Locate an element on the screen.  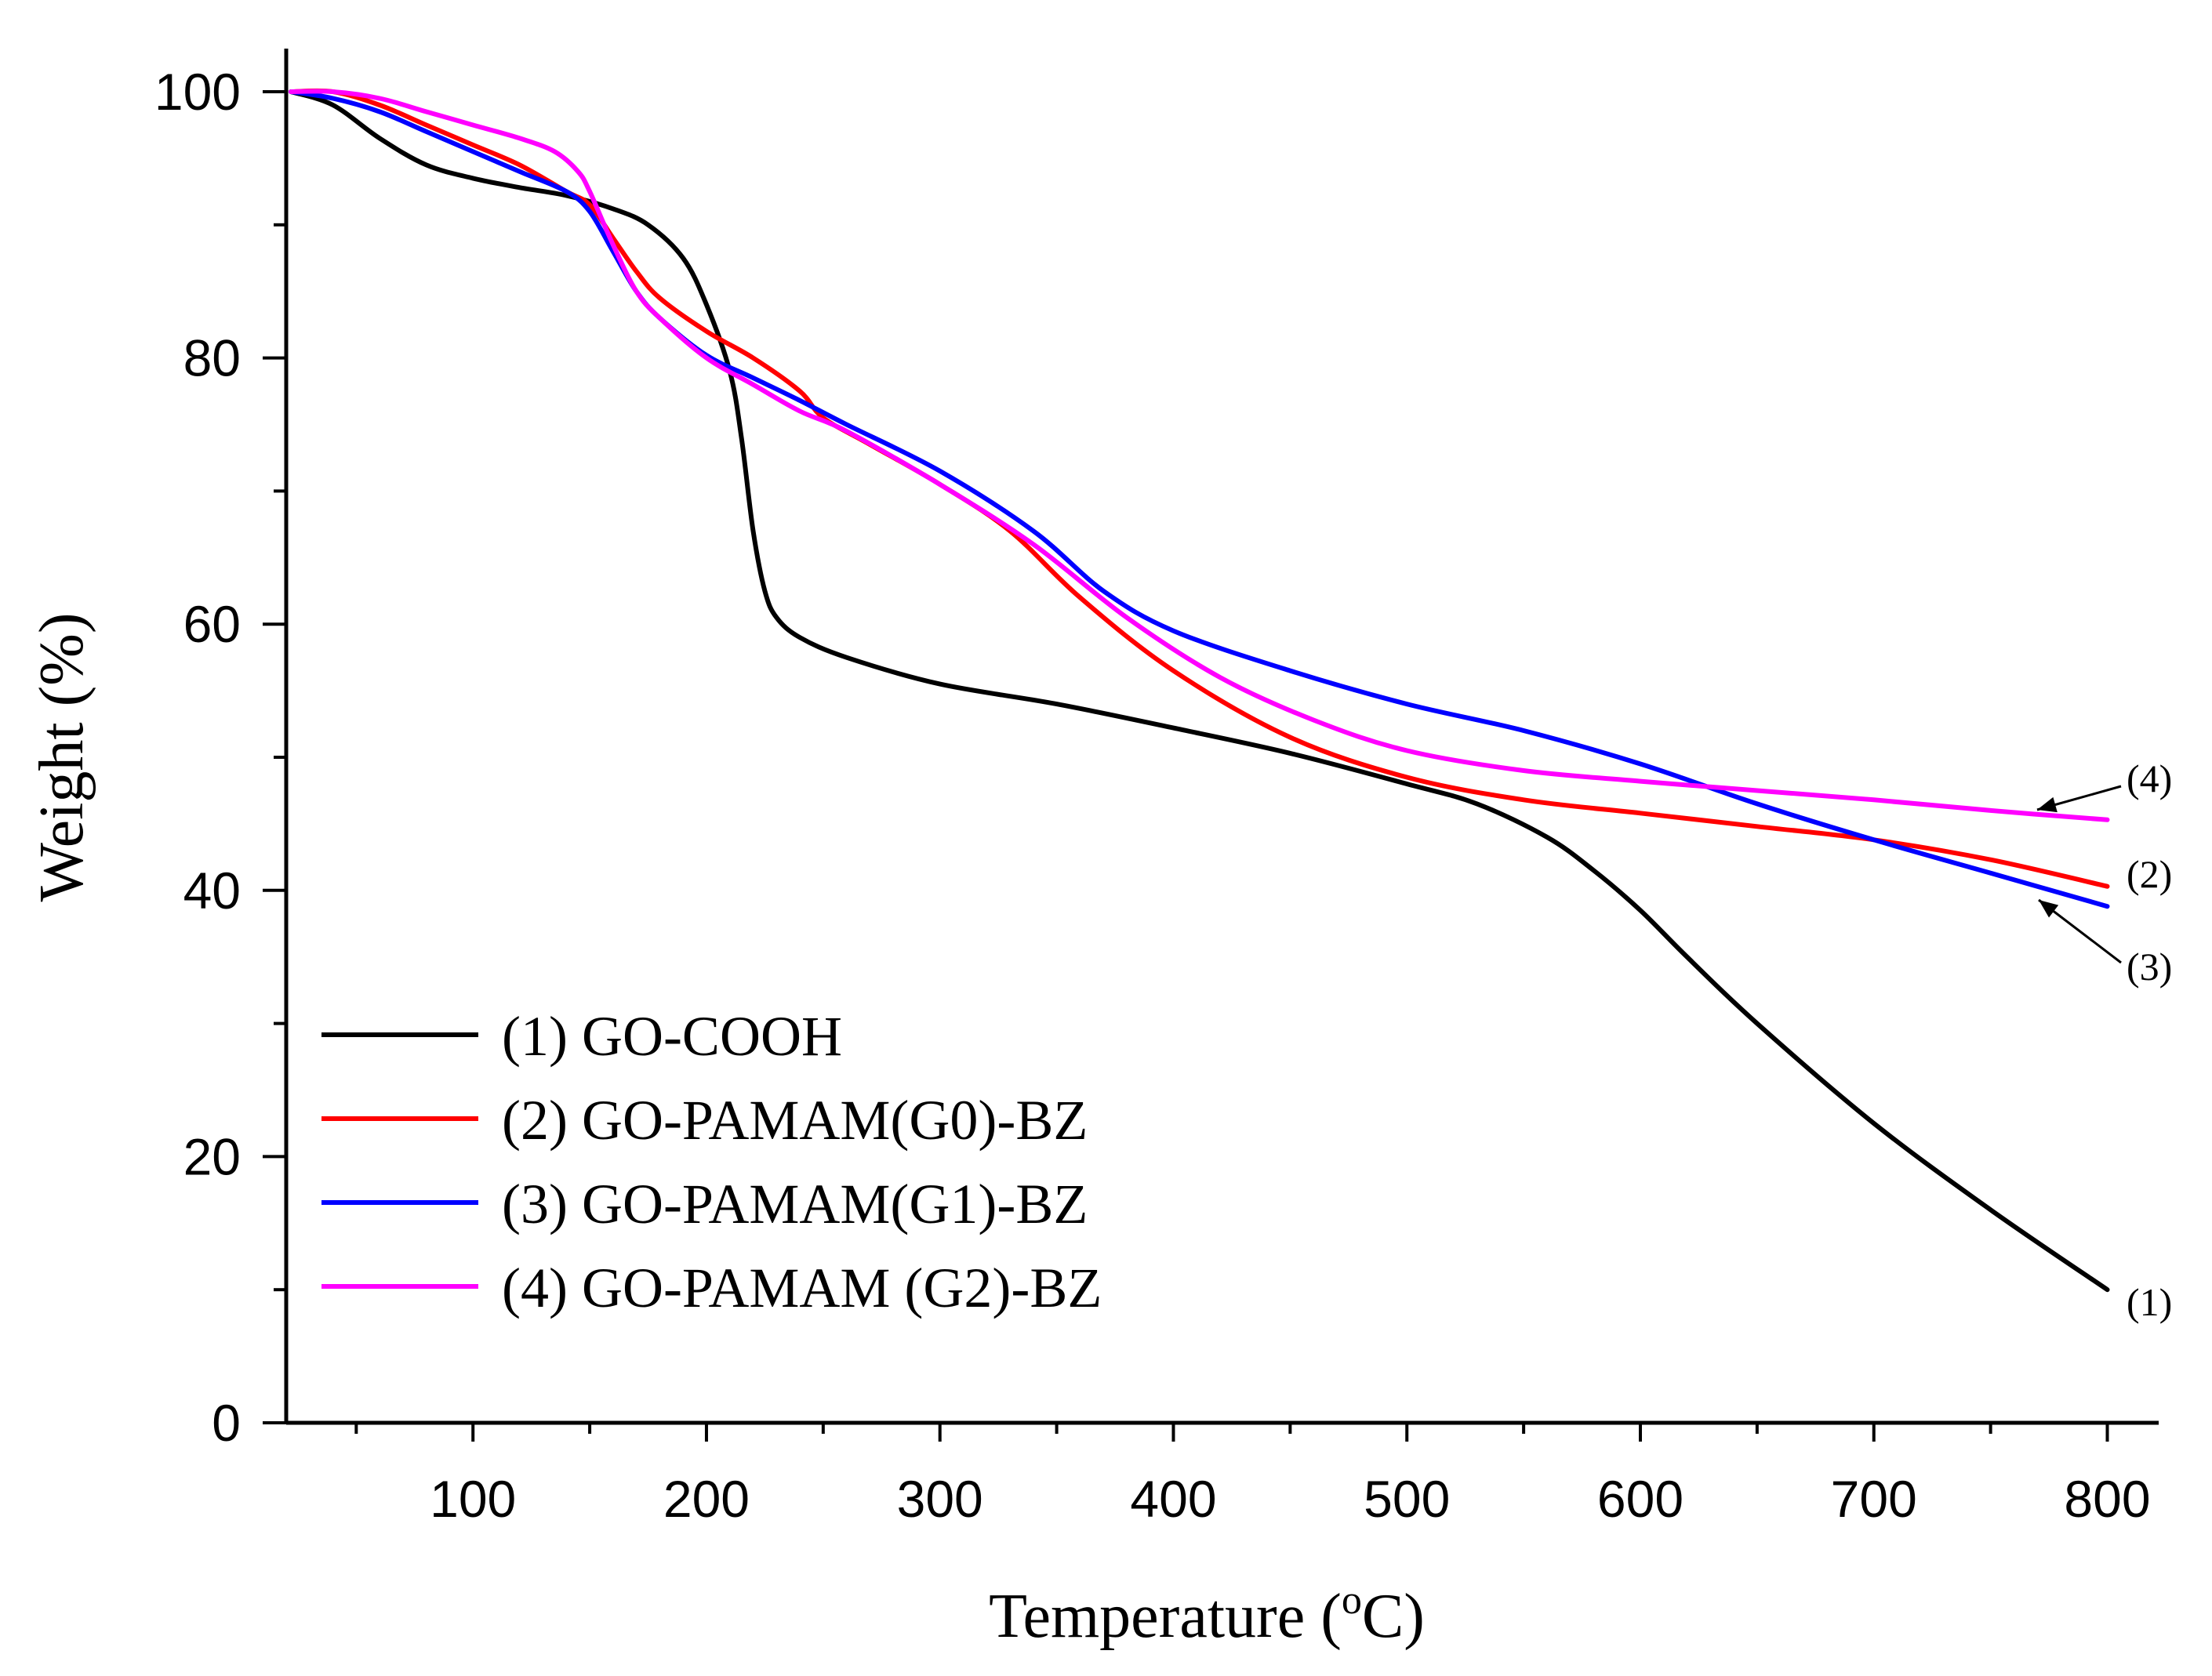
end-label-go-pamam-g1-bz: (3) is located at coordinates (2149, 967).